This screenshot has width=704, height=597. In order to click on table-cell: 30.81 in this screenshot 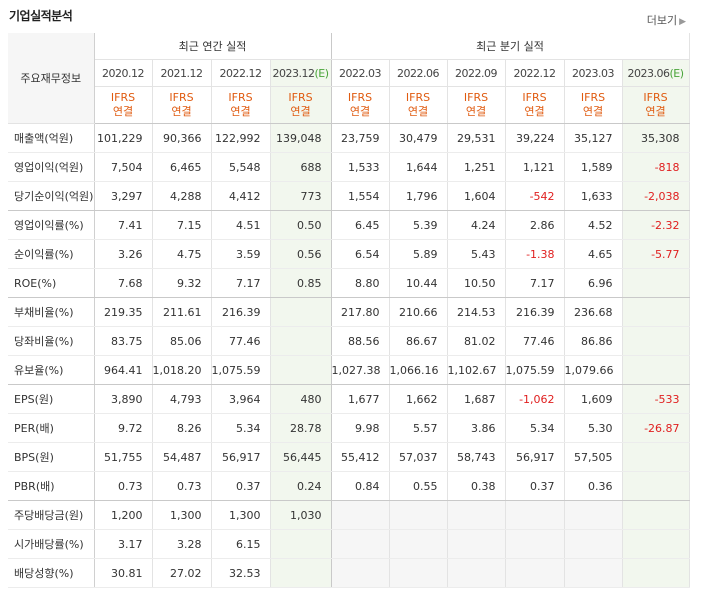, I will do `click(123, 573)`.